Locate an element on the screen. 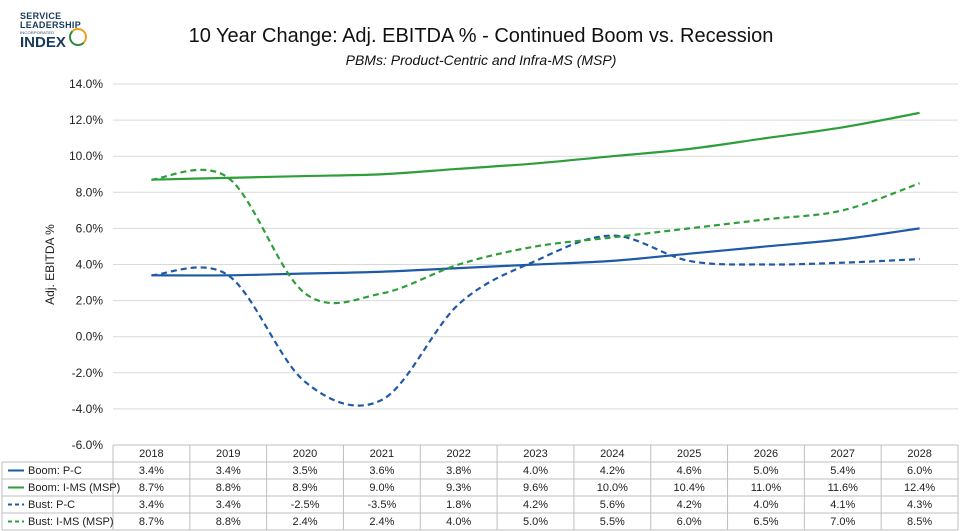 The image size is (962, 531). data-label: 3.6% is located at coordinates (381, 471).